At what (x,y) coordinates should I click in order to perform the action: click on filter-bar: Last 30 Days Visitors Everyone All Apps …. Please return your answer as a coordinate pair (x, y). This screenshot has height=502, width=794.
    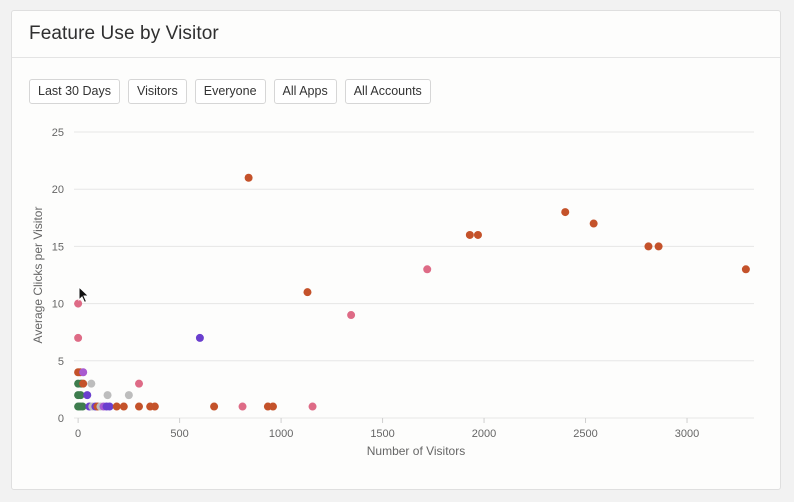
    Looking at the image, I should click on (230, 91).